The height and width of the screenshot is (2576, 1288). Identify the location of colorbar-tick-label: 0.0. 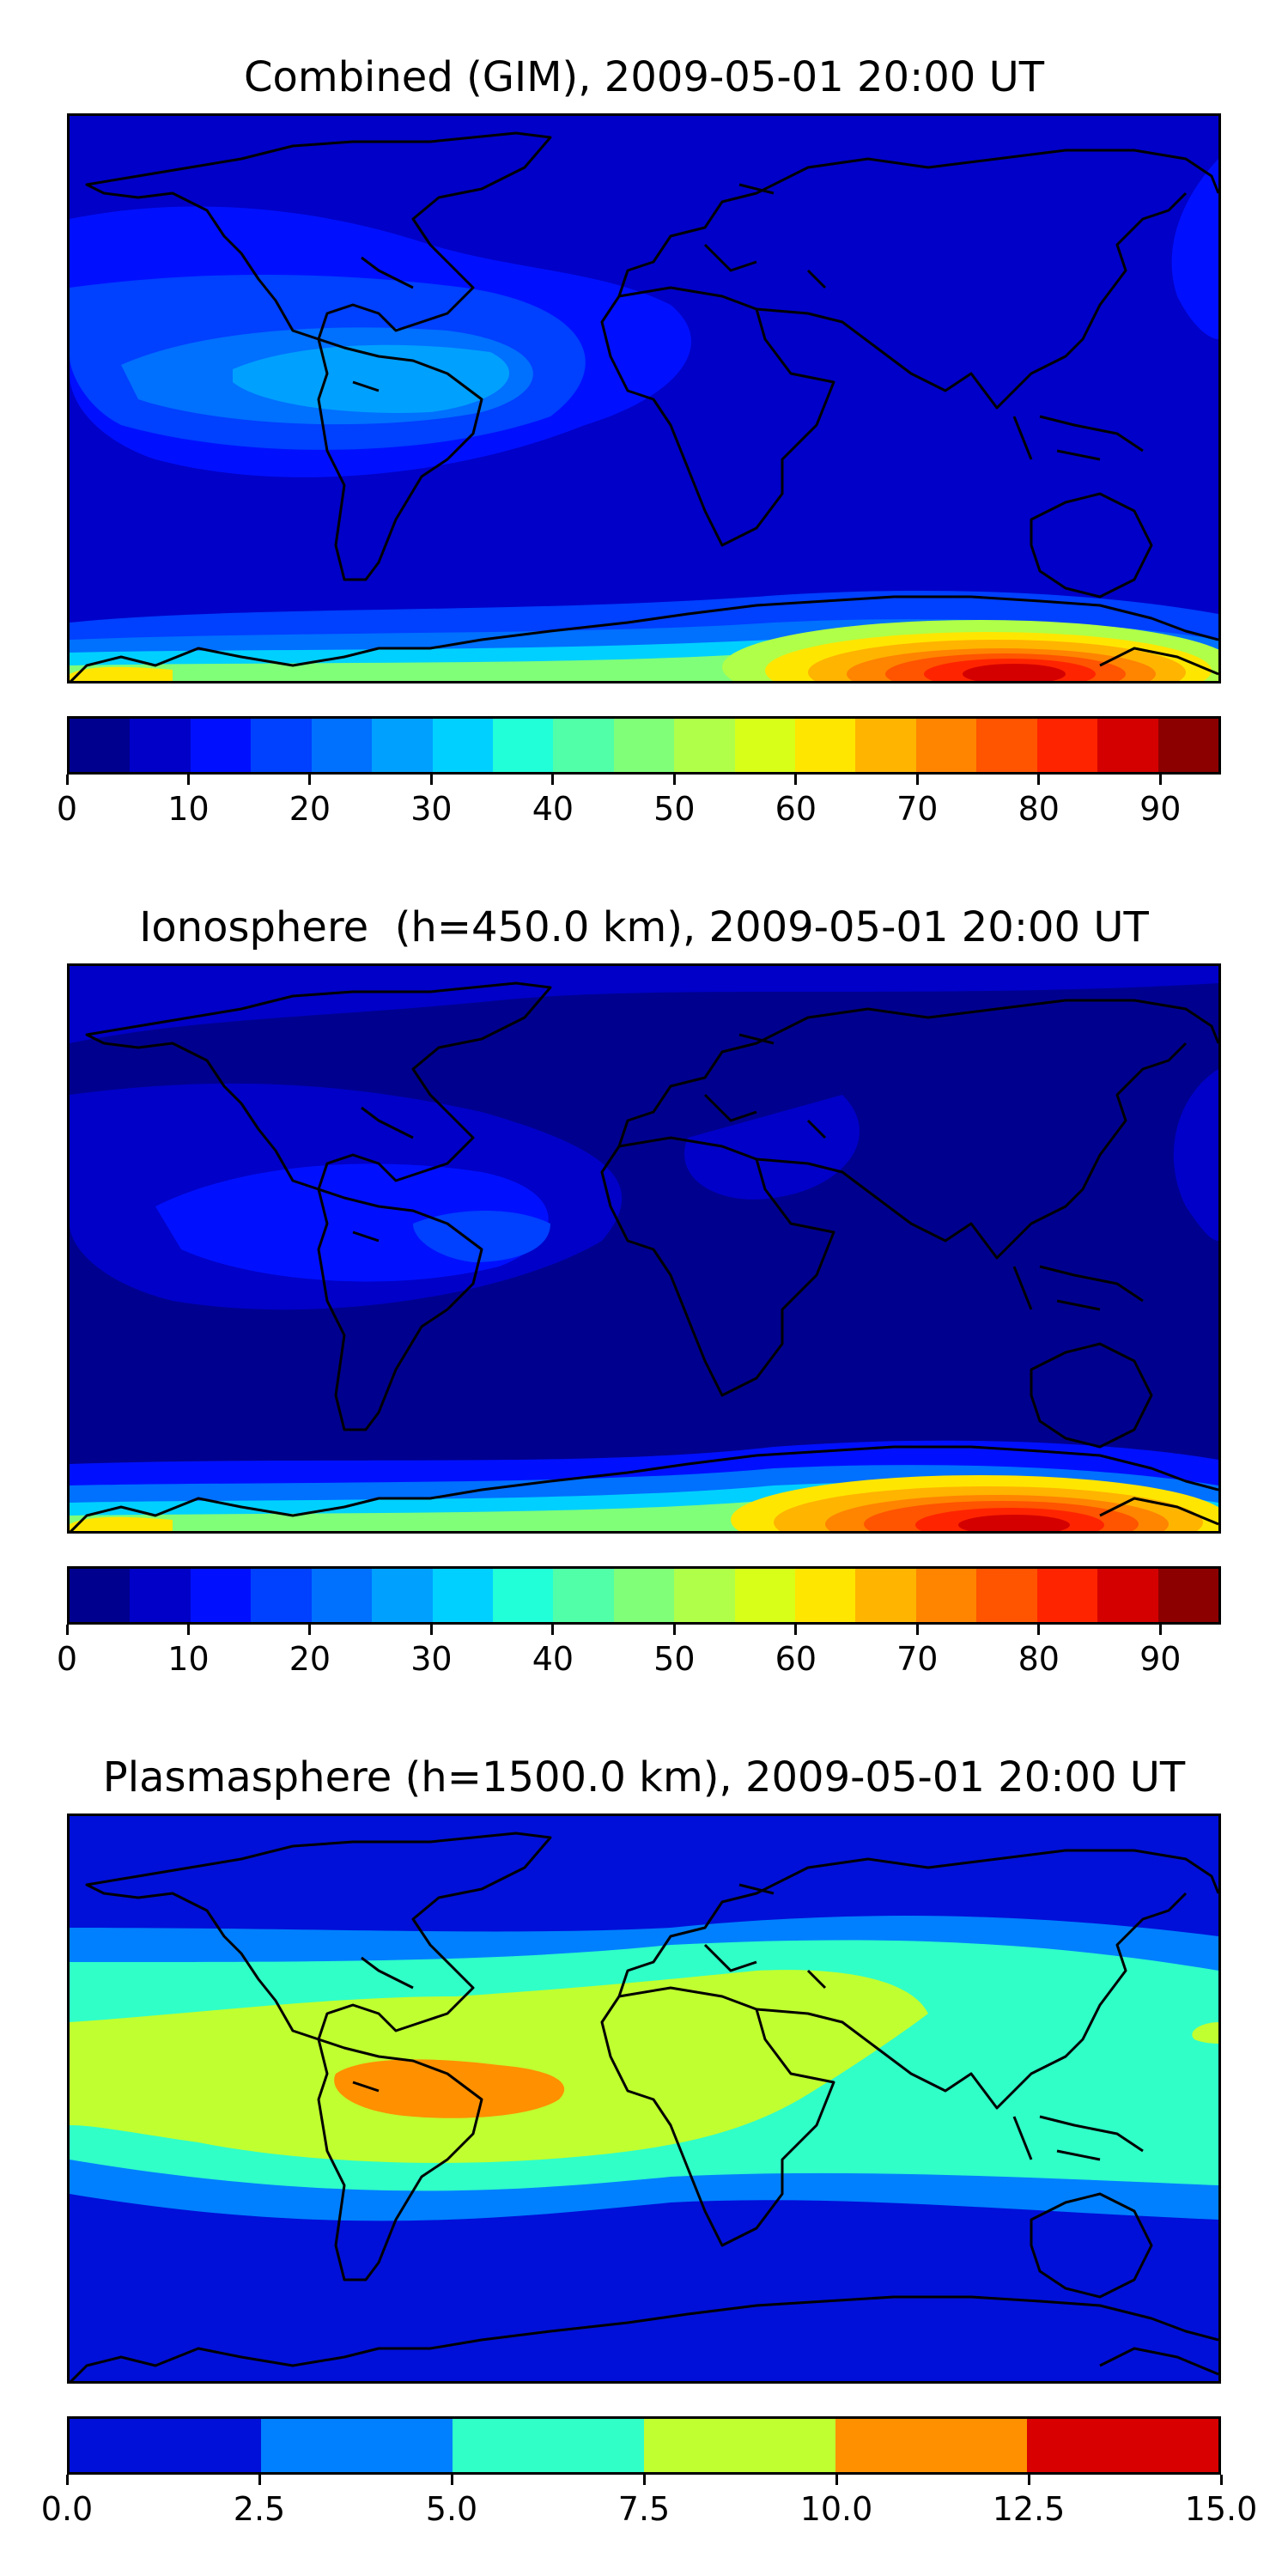
(67, 2509).